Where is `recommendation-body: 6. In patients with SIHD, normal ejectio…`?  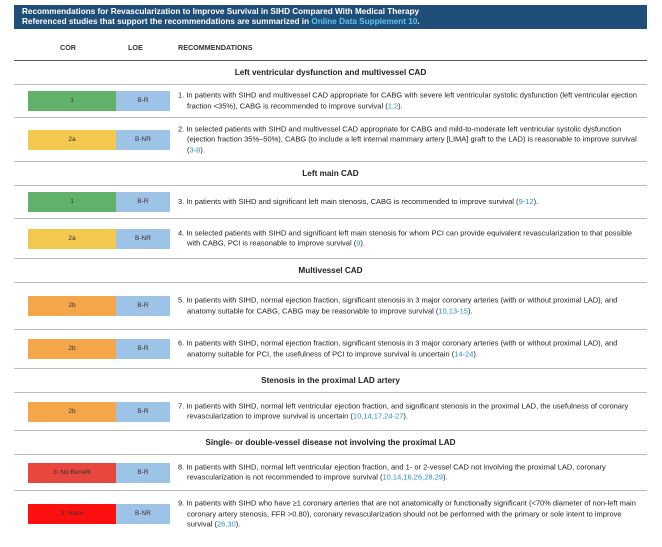 recommendation-body: 6. In patients with SIHD, normal ejectio… is located at coordinates (398, 348).